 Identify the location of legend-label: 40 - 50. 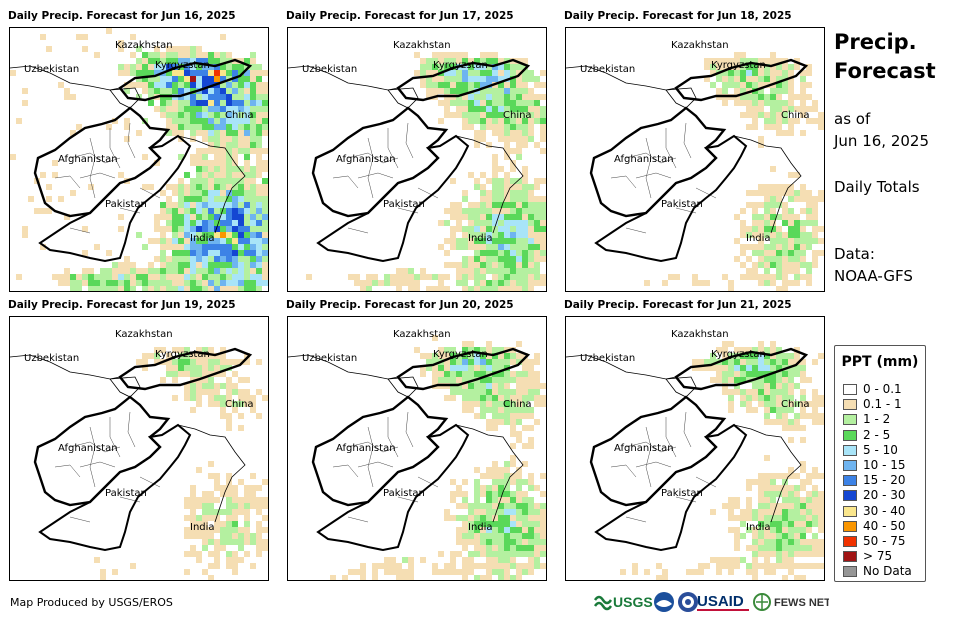
(884, 525).